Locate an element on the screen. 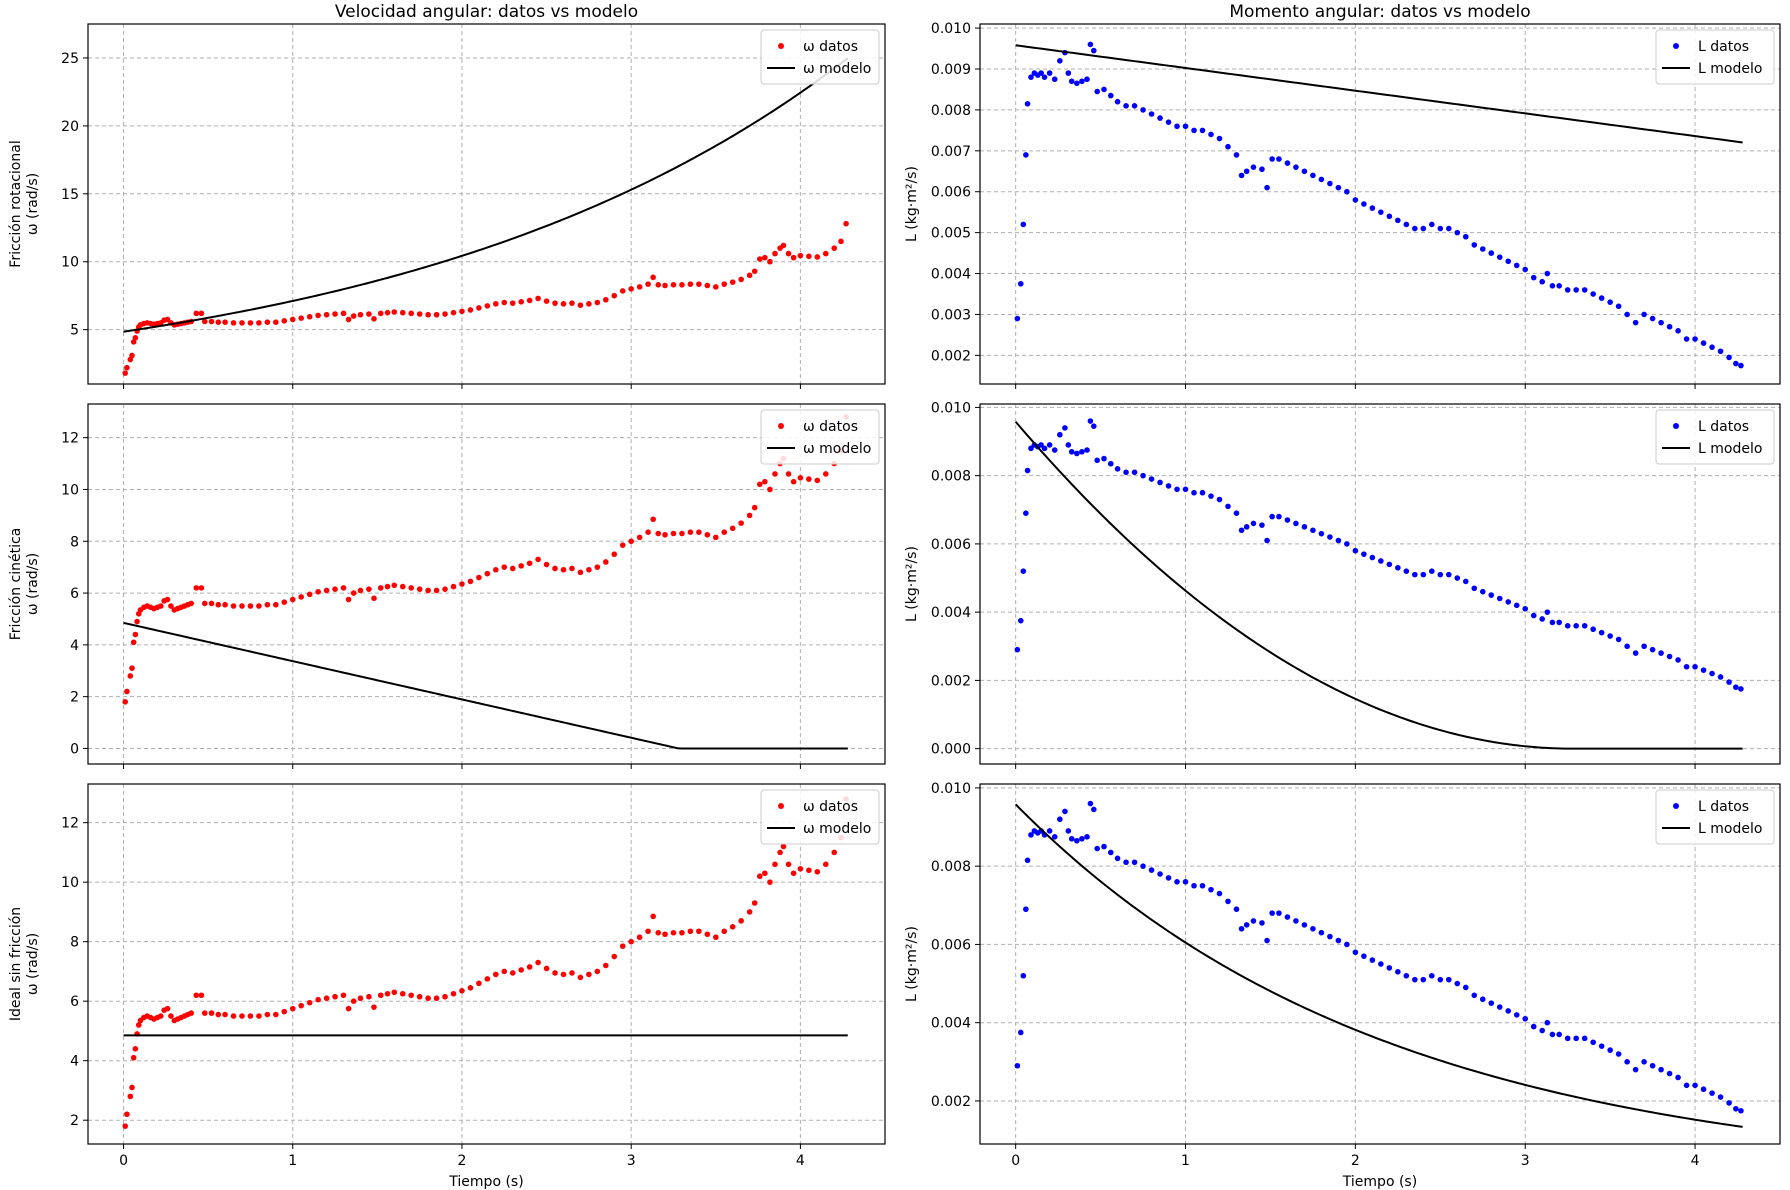 This screenshot has height=1190, width=1790. y-axis-label-line: ω (rad/s) is located at coordinates (33, 964).